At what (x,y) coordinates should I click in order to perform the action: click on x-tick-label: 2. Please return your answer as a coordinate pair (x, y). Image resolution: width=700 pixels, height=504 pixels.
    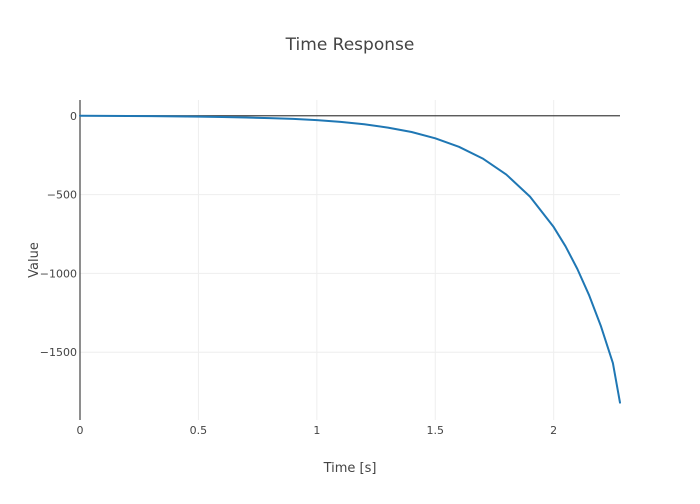
    Looking at the image, I should click on (553, 430).